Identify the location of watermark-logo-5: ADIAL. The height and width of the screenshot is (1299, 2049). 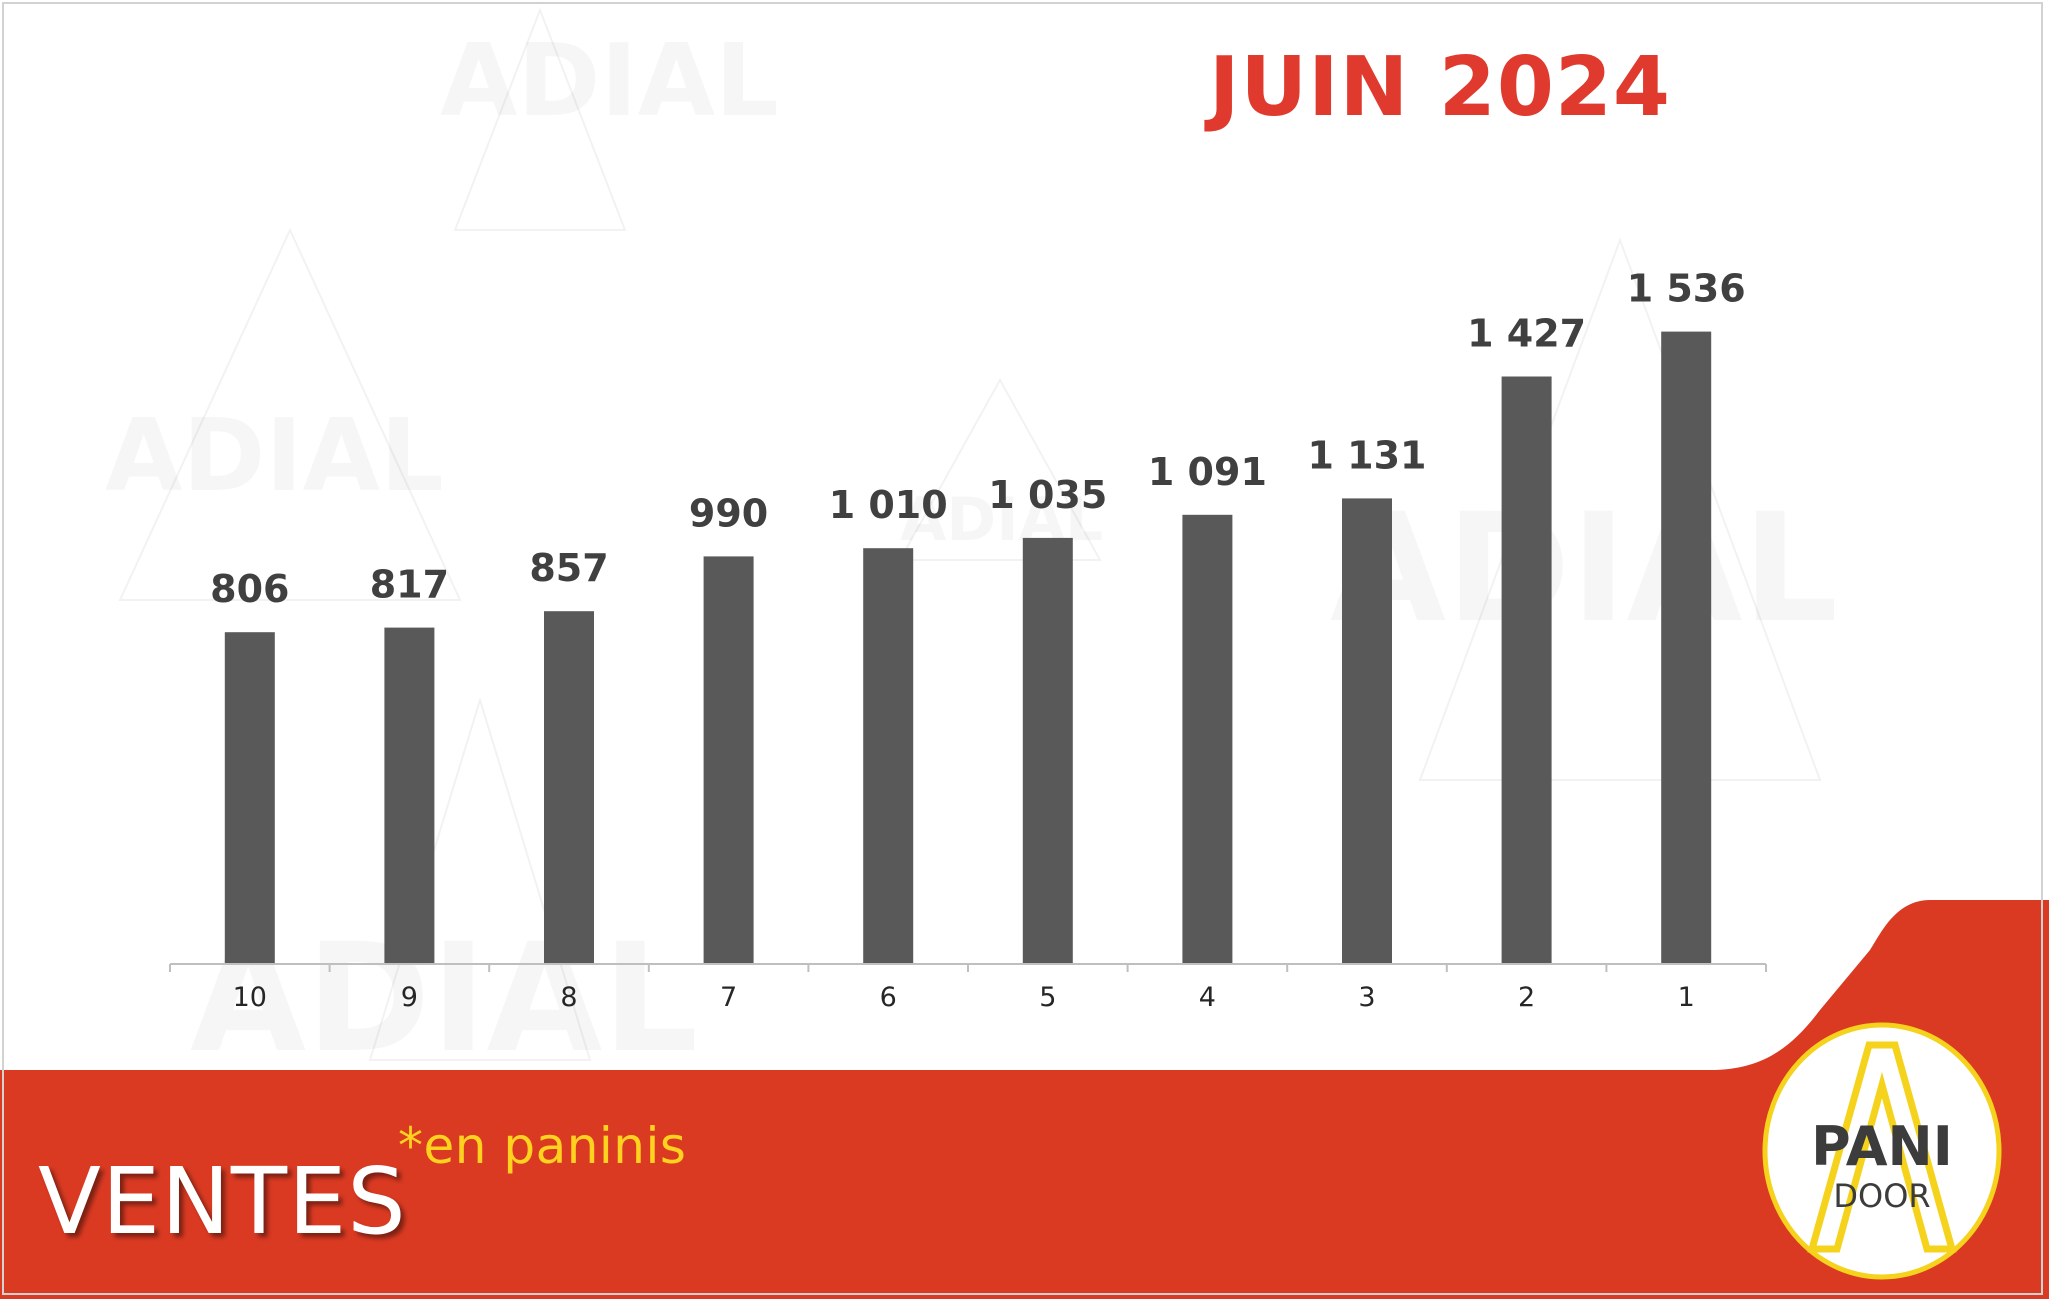
(1000, 469).